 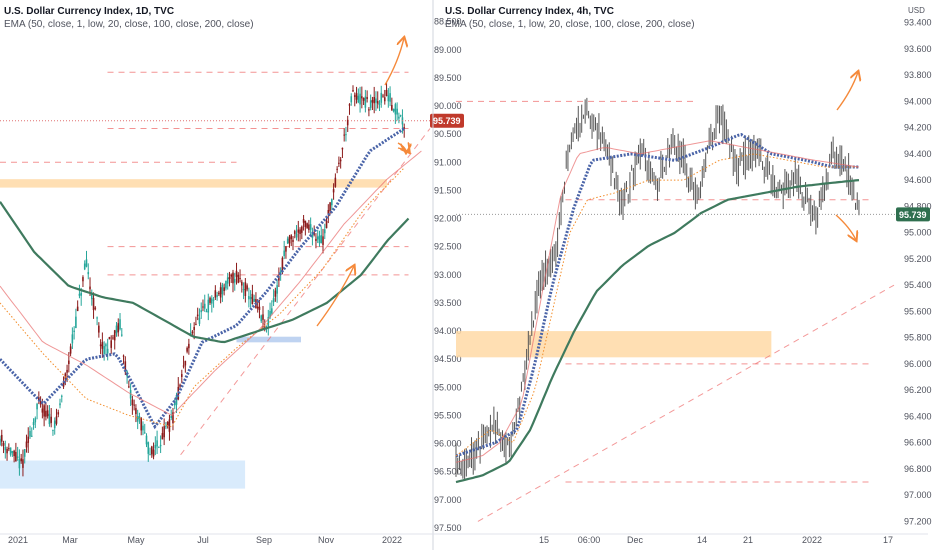 I want to click on chart-right-title: U.S. Dollar Currency Index, 4h, TVC, so click(x=529, y=11).